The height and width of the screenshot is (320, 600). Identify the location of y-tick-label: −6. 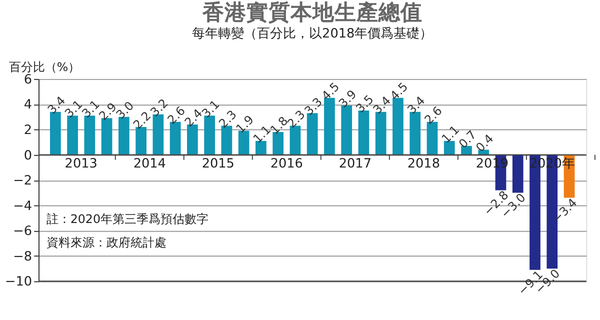
(22, 232).